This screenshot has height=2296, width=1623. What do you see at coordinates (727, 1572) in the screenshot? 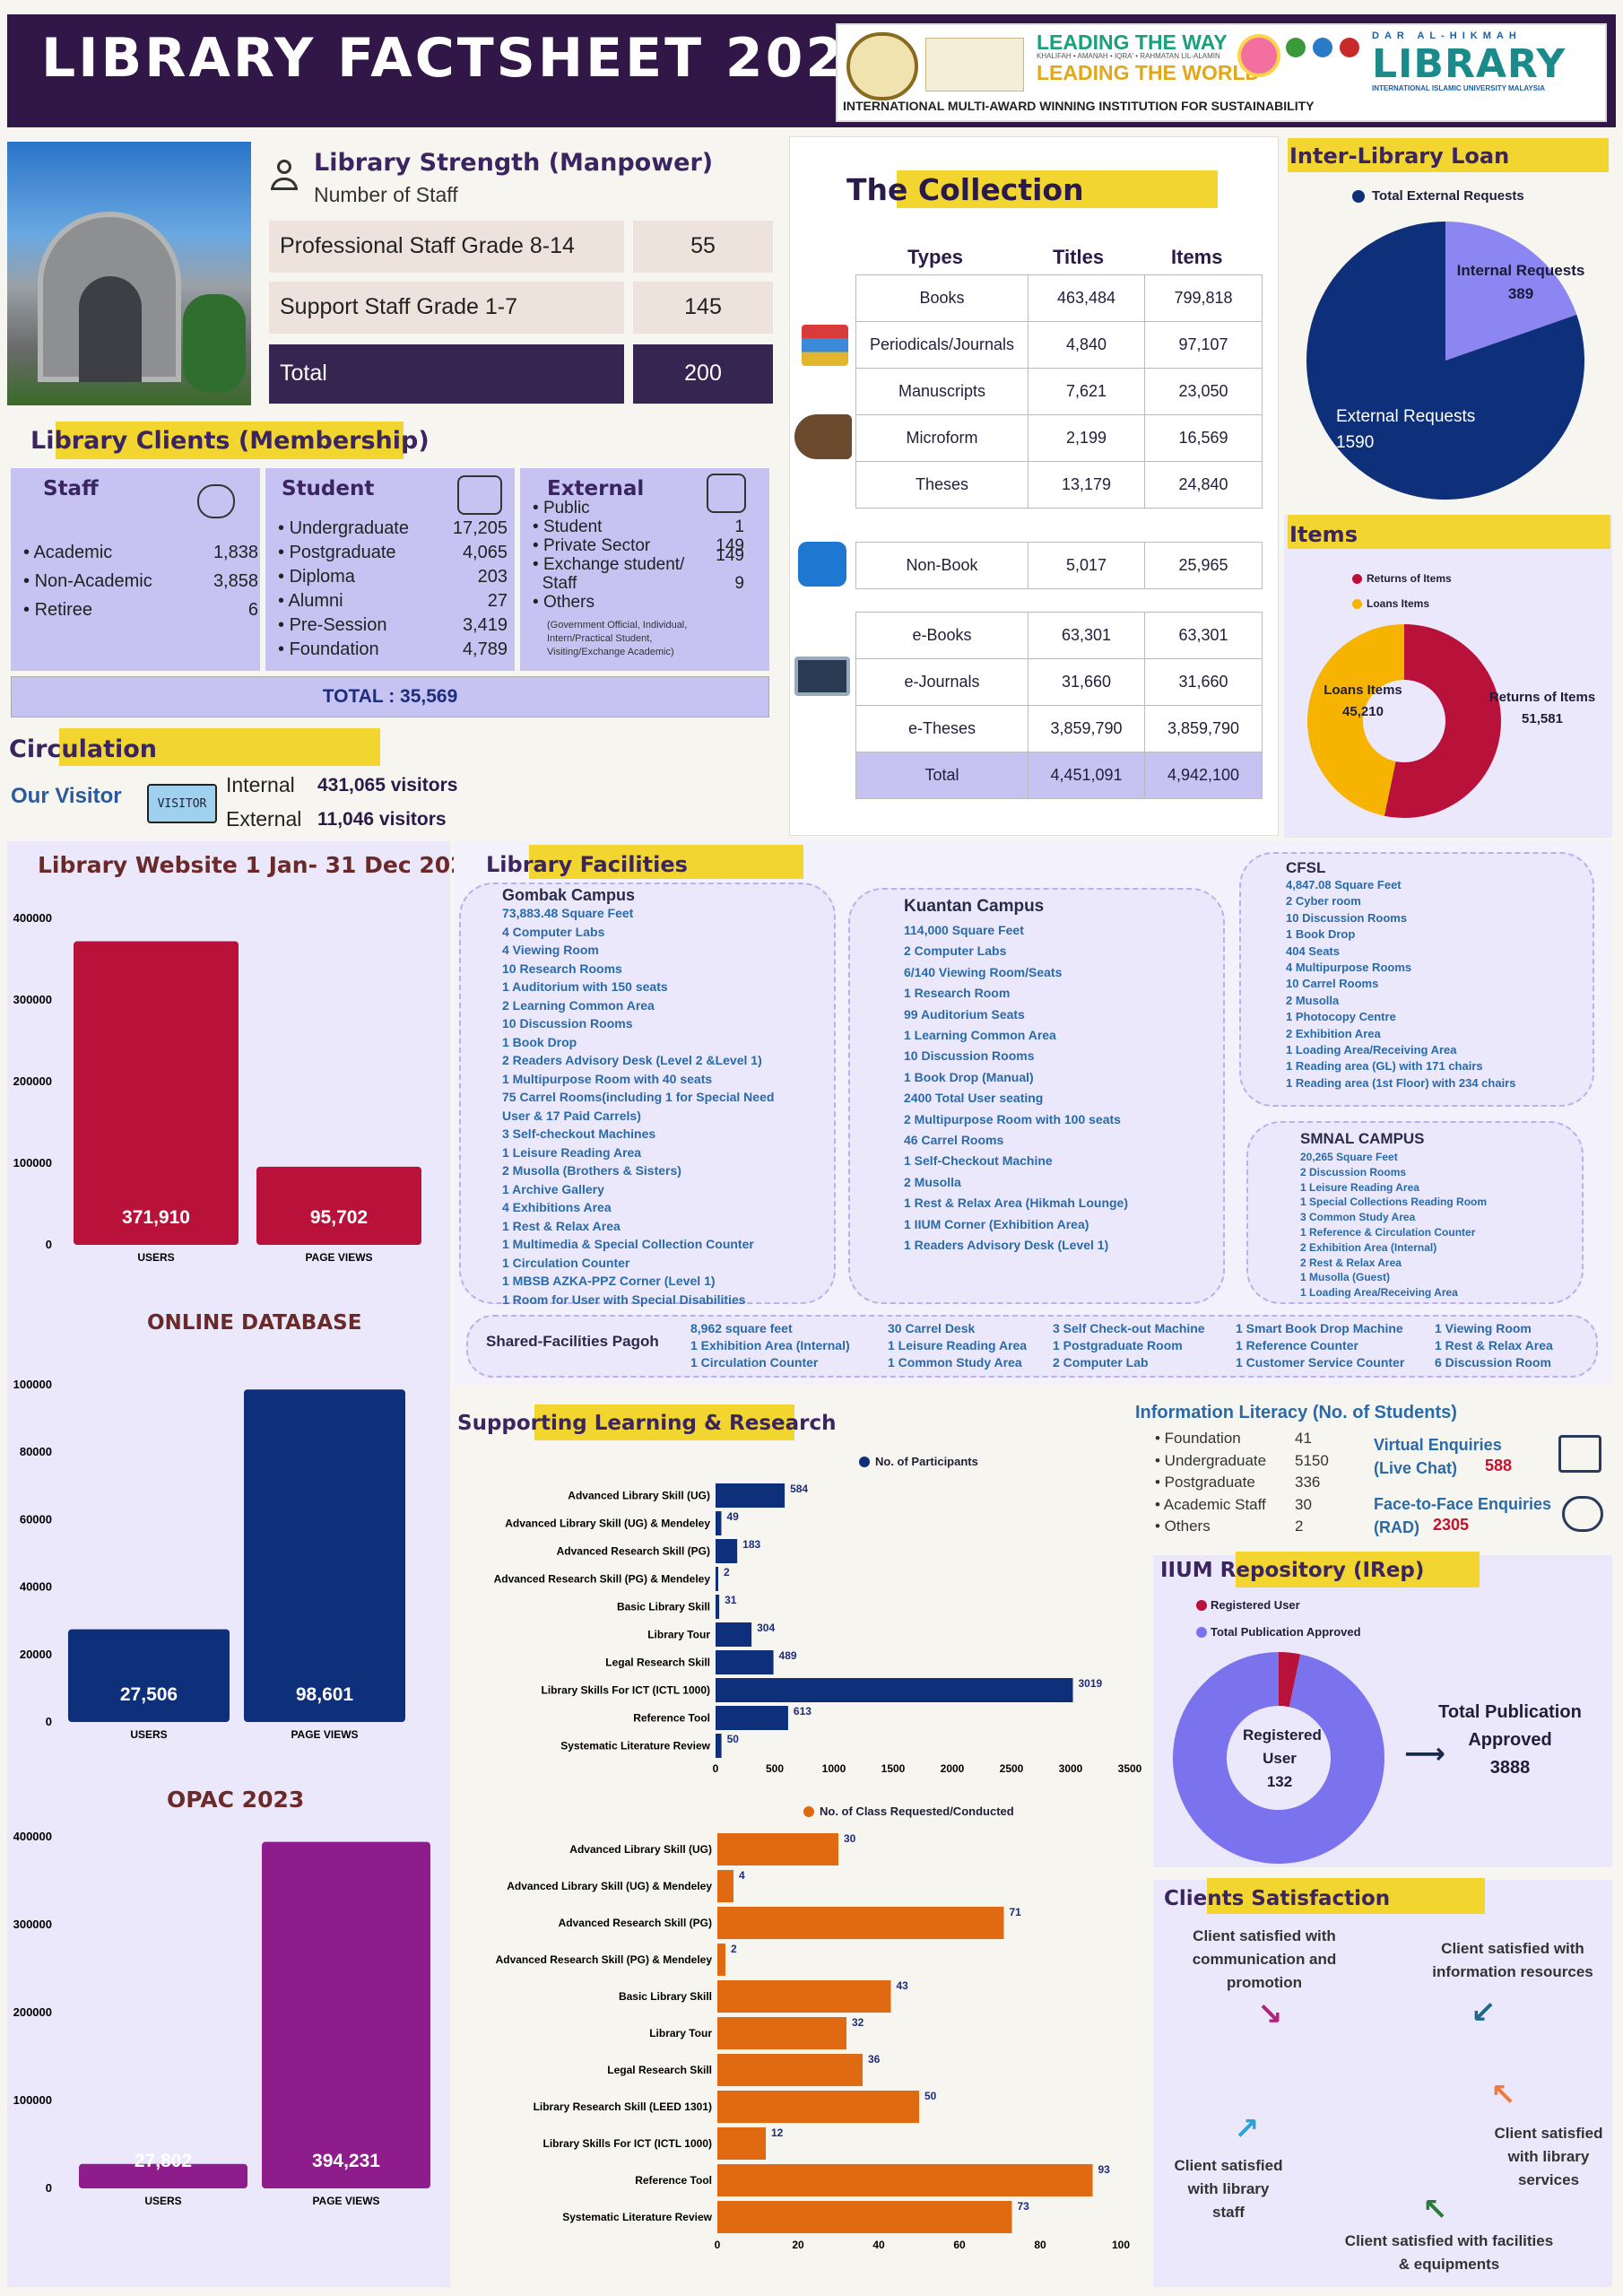
I see `data-label: 2` at bounding box center [727, 1572].